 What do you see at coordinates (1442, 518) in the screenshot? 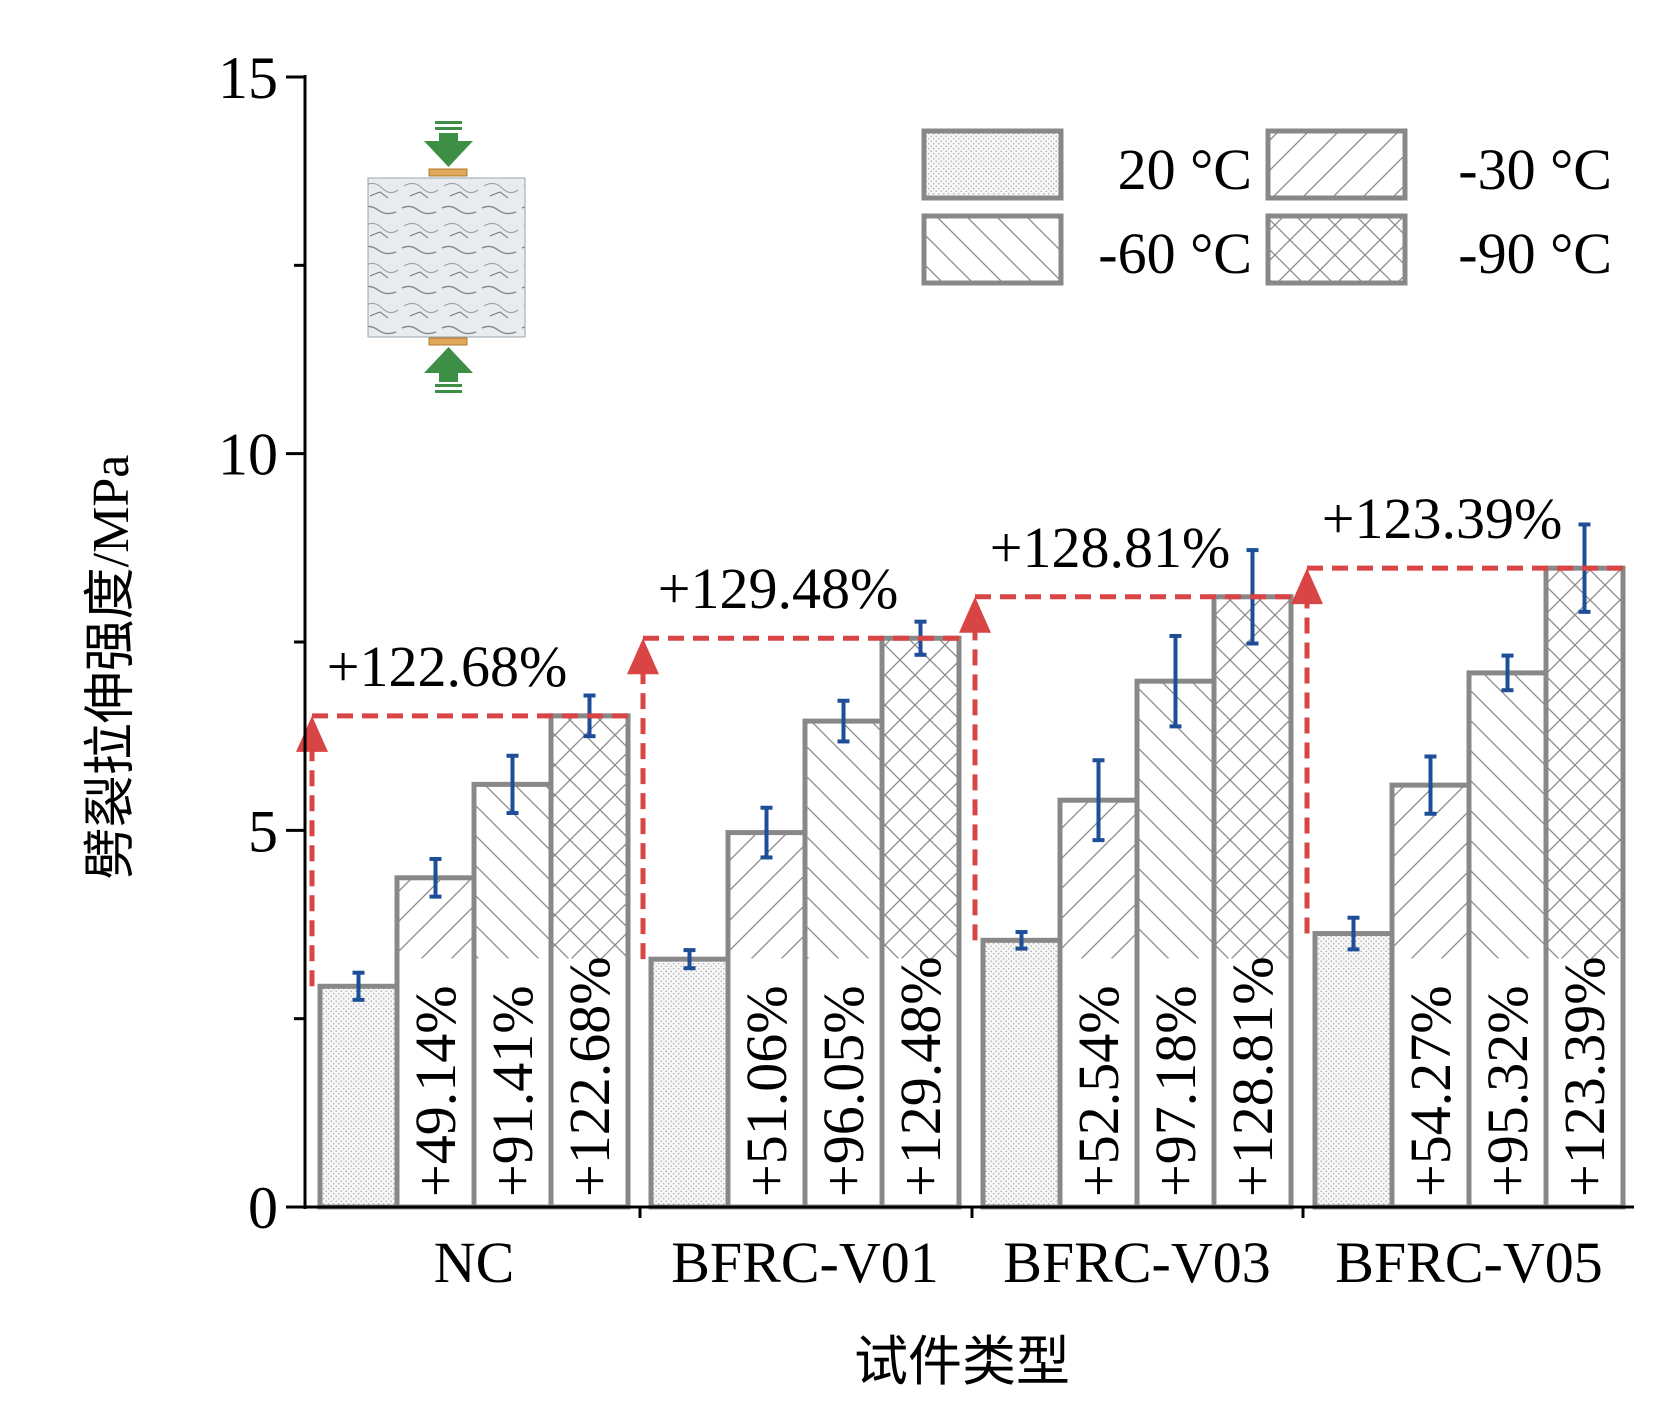
I see `increase-label-3: +123.39%` at bounding box center [1442, 518].